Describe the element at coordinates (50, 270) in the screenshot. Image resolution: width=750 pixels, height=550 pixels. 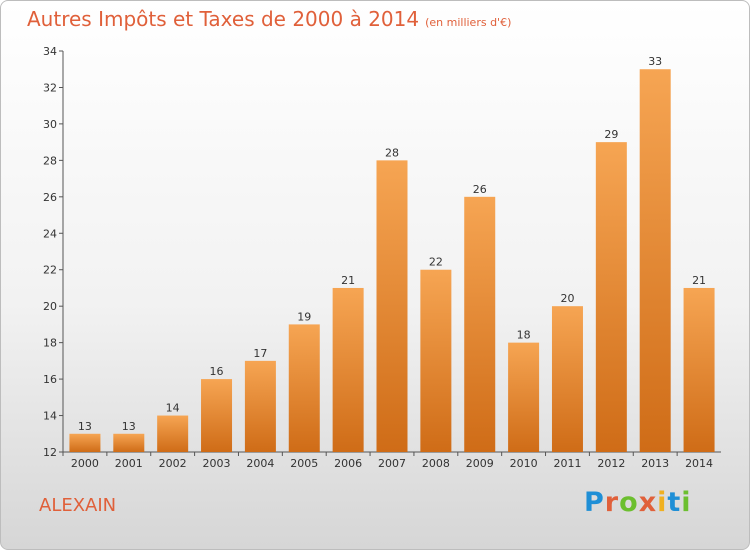
I see `y-tick-label: 22` at that location.